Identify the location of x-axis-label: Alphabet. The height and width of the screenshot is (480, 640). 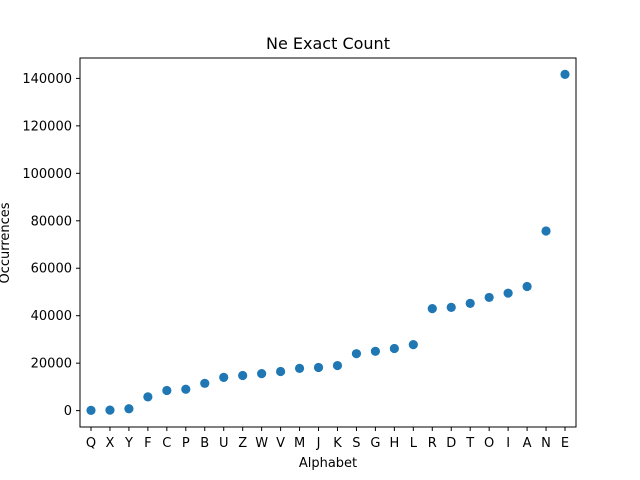
(328, 463).